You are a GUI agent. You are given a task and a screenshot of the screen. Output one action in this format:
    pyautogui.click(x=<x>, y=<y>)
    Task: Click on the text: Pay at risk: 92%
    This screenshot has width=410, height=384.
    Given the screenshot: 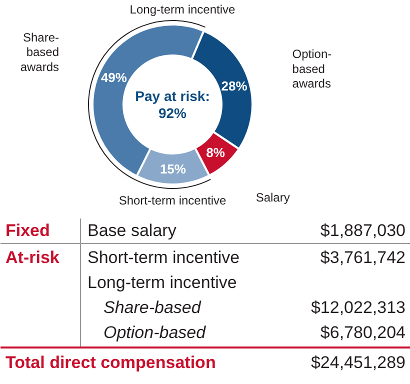 What is the action you would take?
    pyautogui.click(x=172, y=104)
    